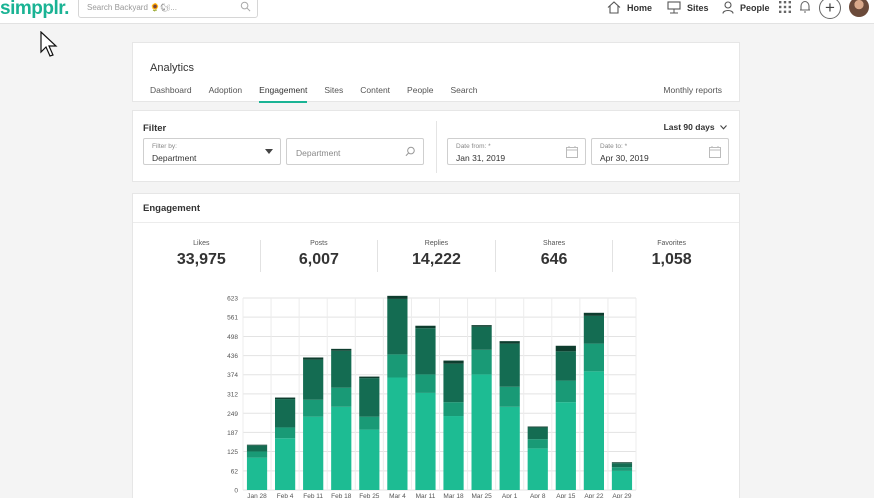 The height and width of the screenshot is (498, 874). I want to click on add-button: +, so click(830, 9).